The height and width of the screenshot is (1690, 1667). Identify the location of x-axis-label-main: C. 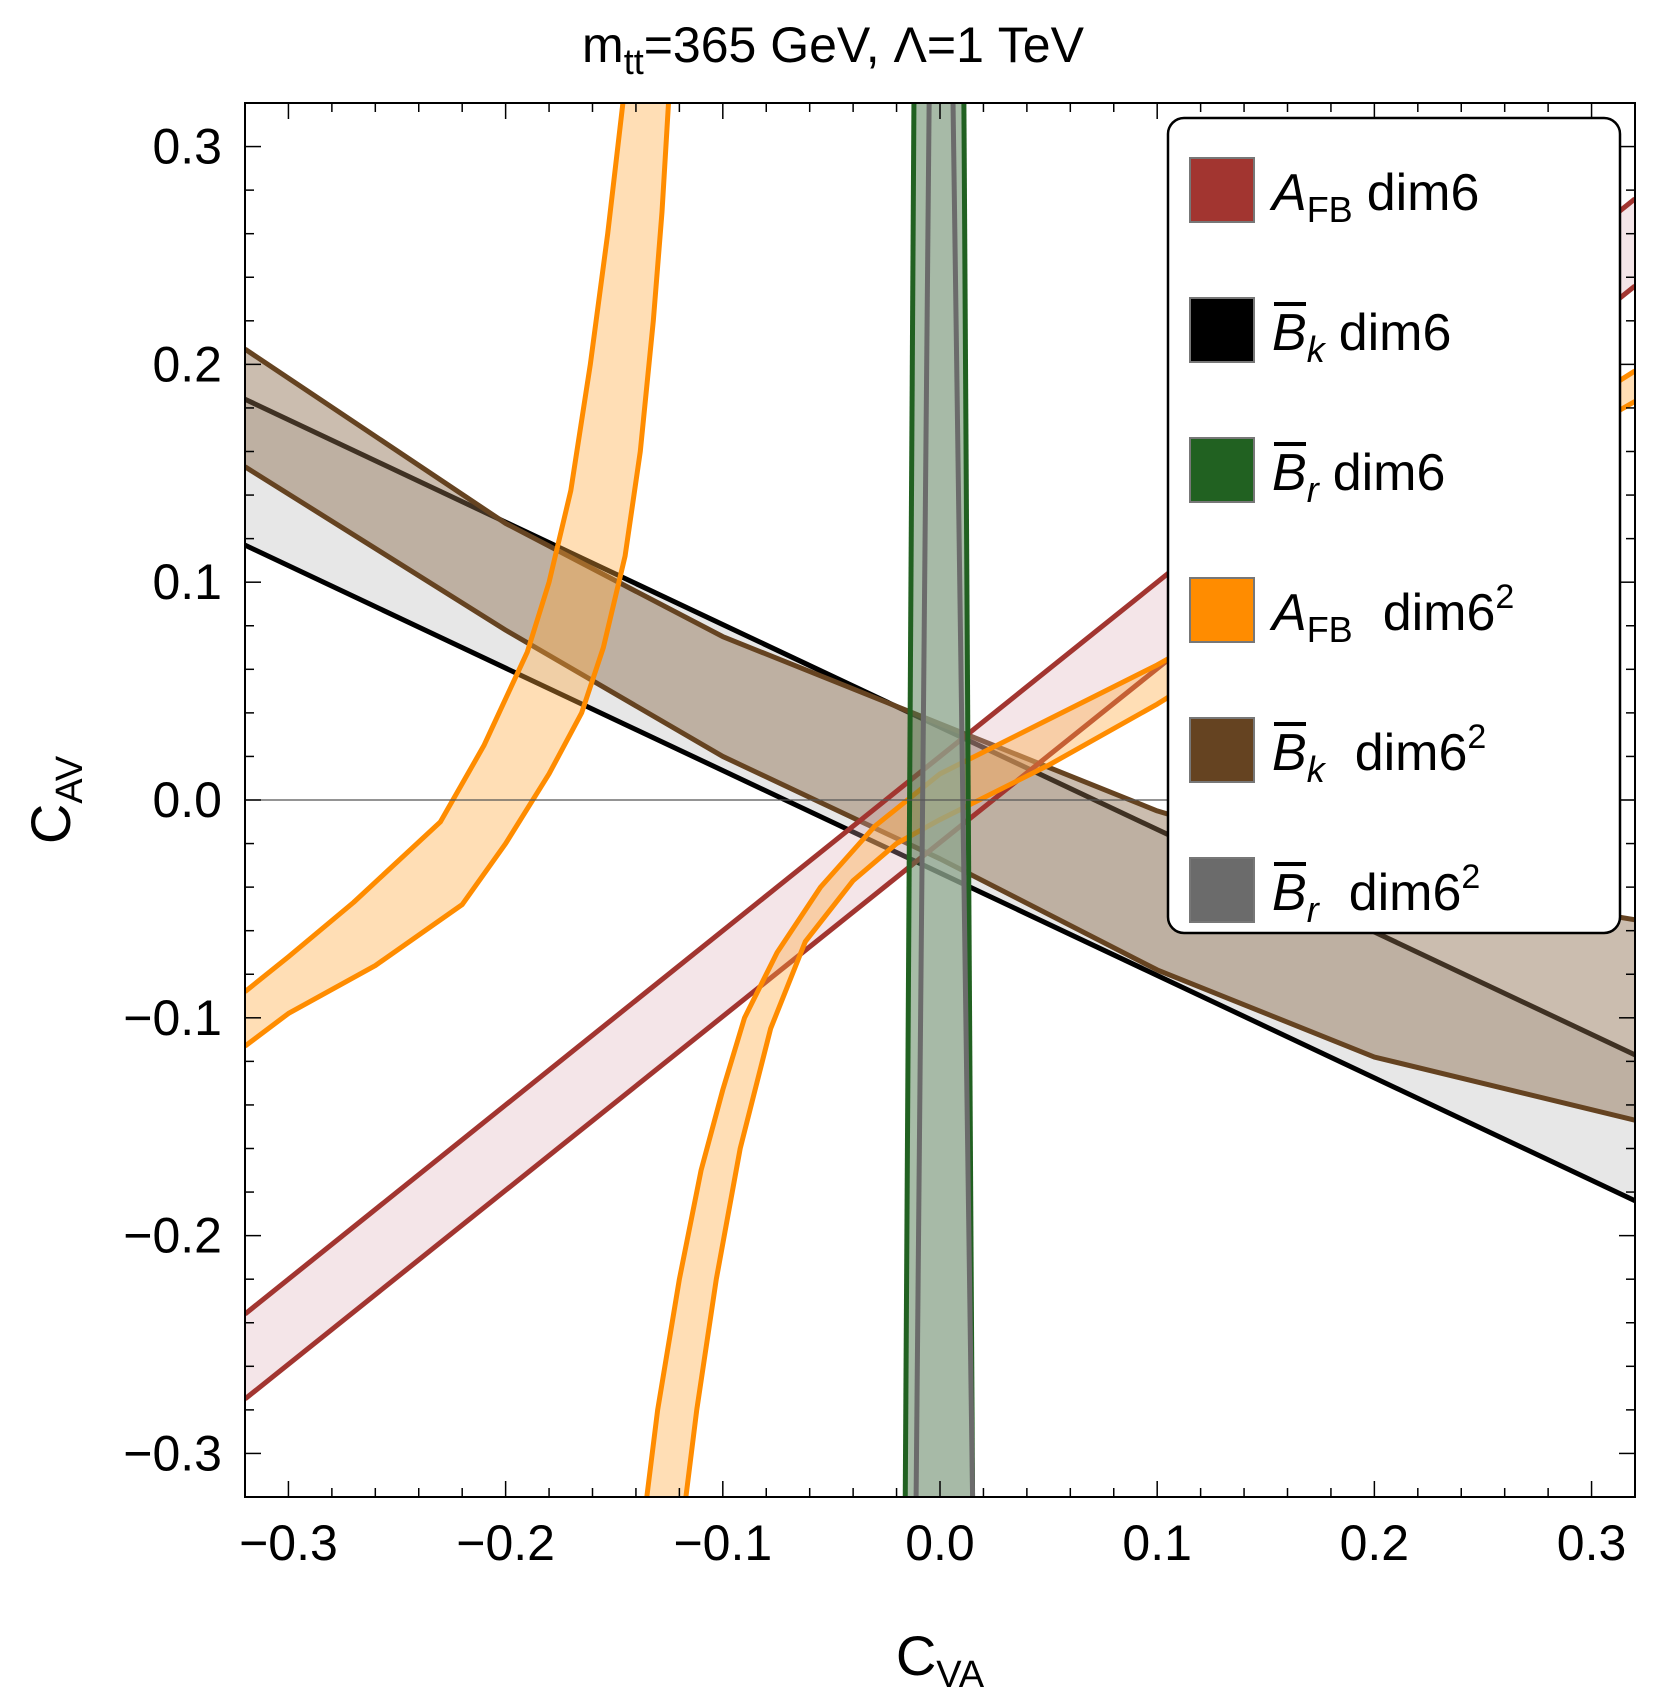
(916, 1655).